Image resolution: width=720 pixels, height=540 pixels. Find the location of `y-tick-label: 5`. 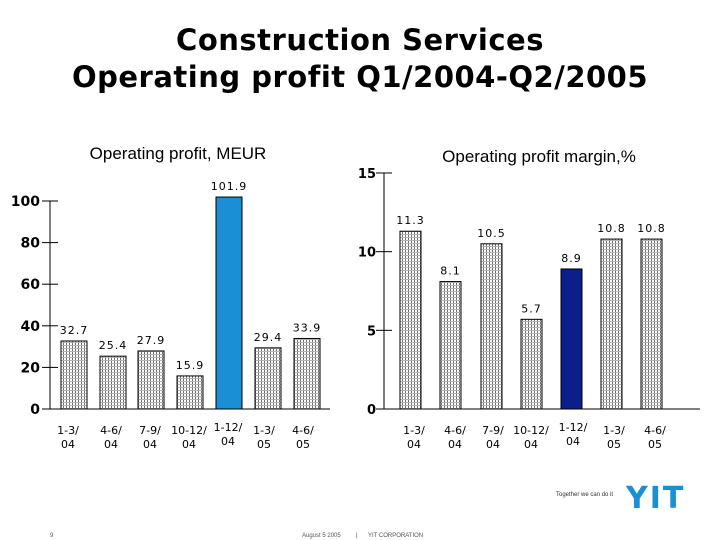

y-tick-label: 5 is located at coordinates (371, 331).